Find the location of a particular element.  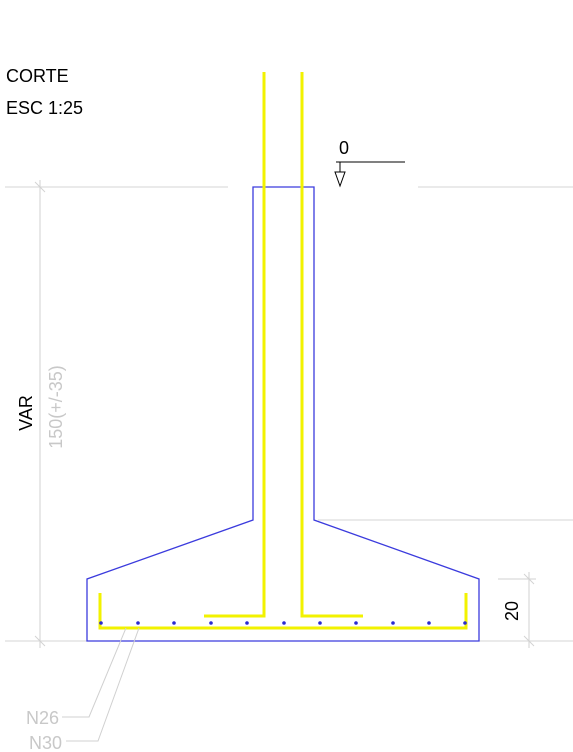

title-line-2: ESC 1:25 is located at coordinates (44, 108).